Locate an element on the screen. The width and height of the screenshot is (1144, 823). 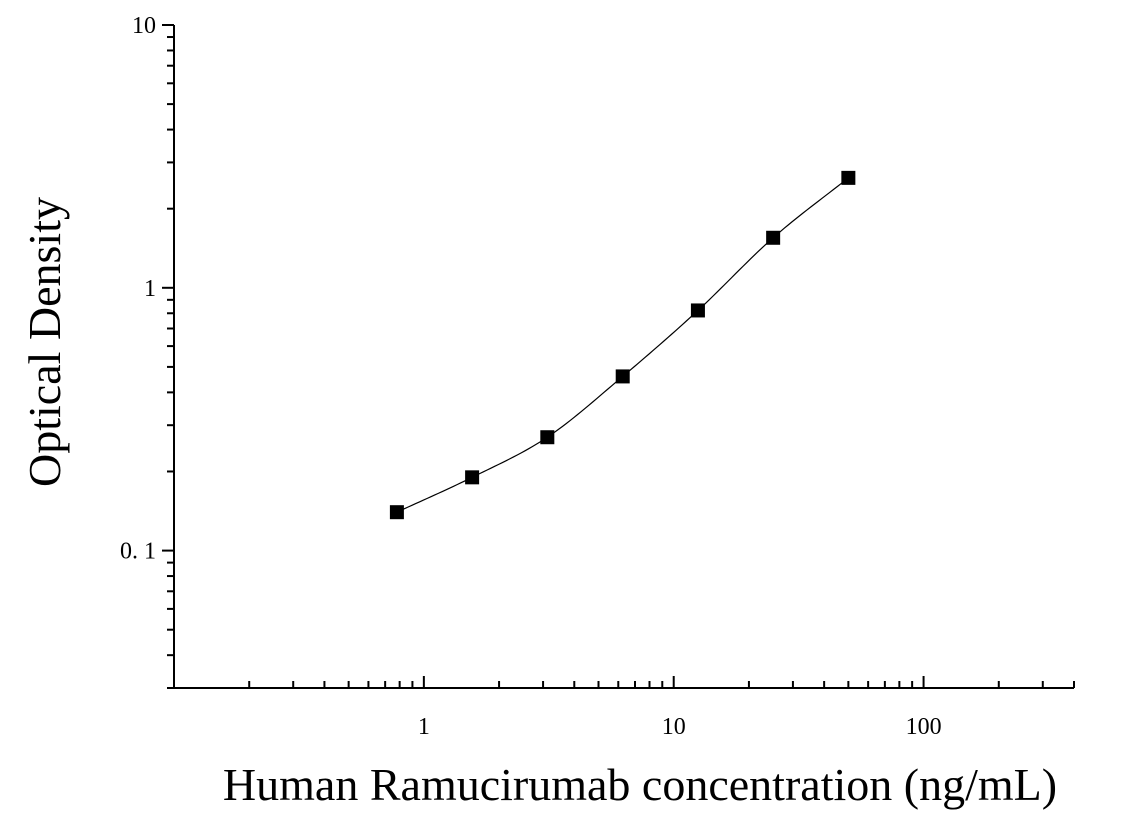
y-tick-label: 0. 1 is located at coordinates (138, 552).